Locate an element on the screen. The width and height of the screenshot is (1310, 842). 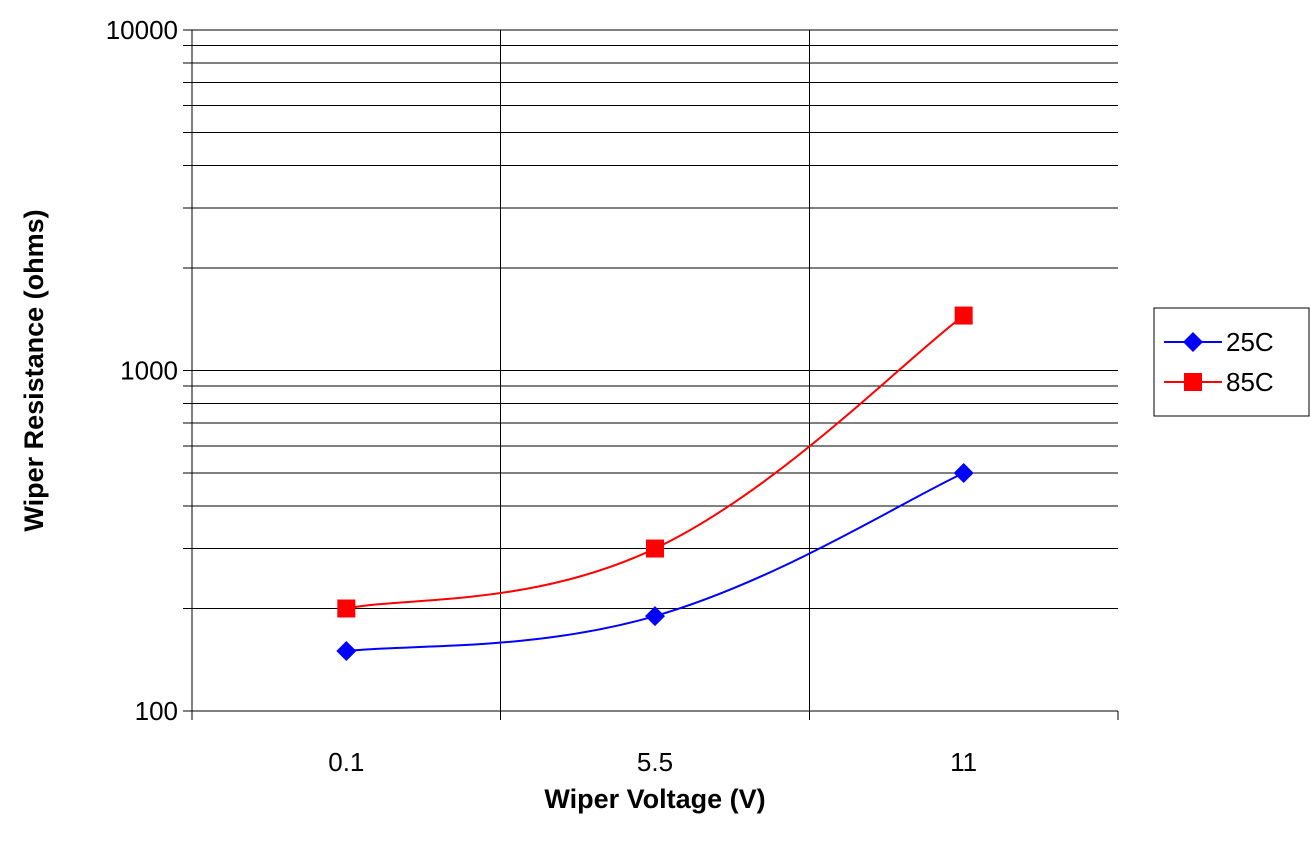
y-tick-labels: 100 1000 10000 is located at coordinates (142, 370).